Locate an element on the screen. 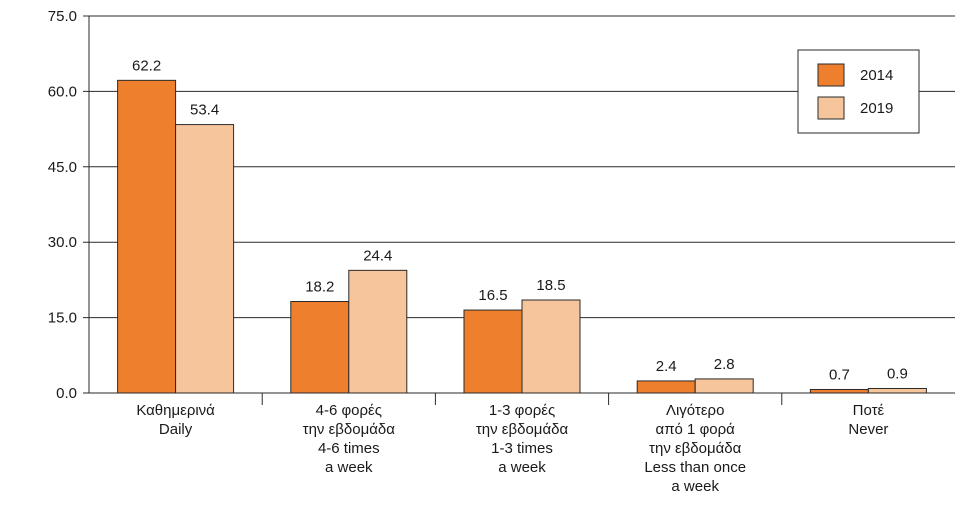 The image size is (955, 518). x-category-label-line: 1-3 φορές is located at coordinates (522, 410).